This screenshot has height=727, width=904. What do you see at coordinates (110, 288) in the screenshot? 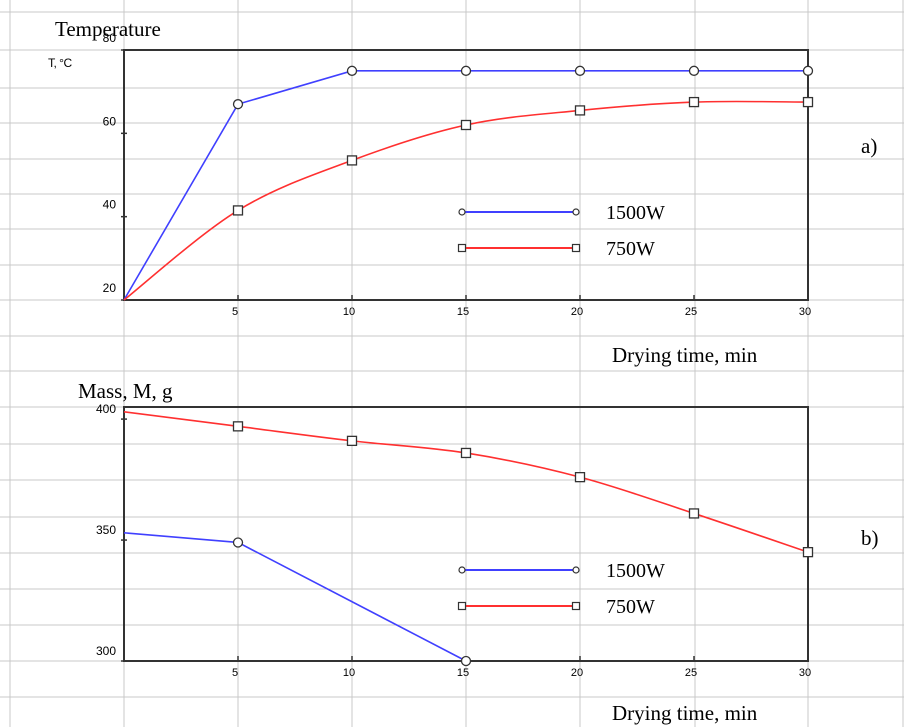
I see `y-tick-label: 20` at bounding box center [110, 288].